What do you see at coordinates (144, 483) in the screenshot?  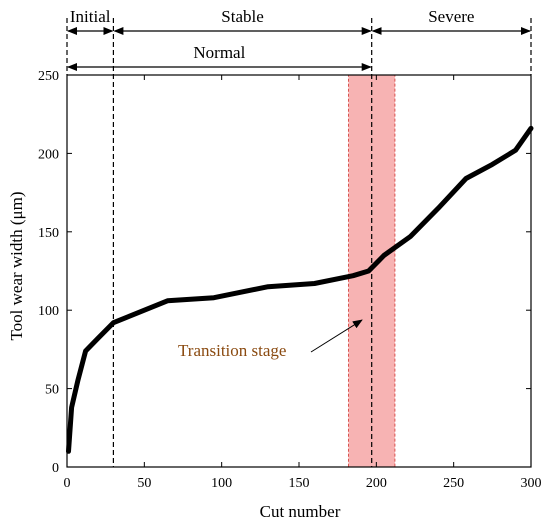 I see `x-tick-label: 50` at bounding box center [144, 483].